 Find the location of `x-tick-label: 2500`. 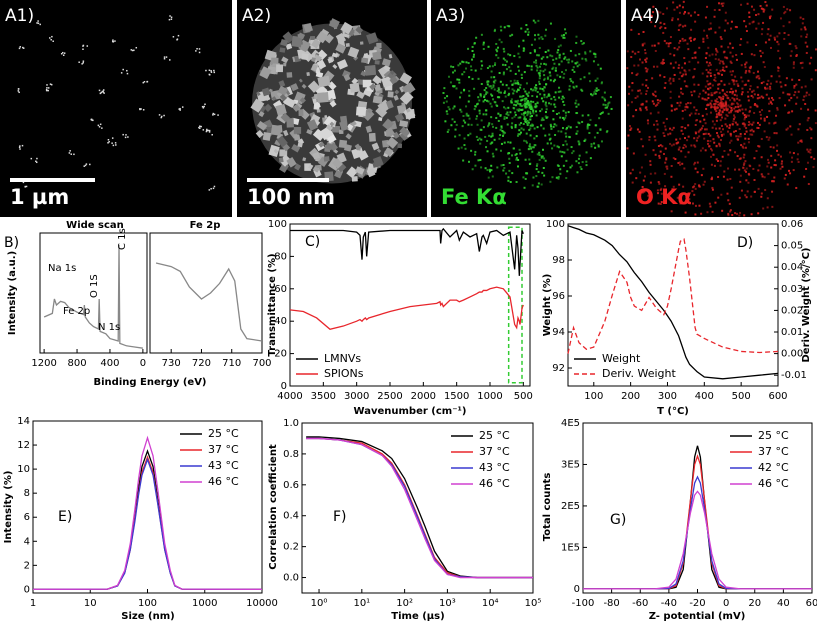

x-tick-label: 2500 is located at coordinates (389, 396).